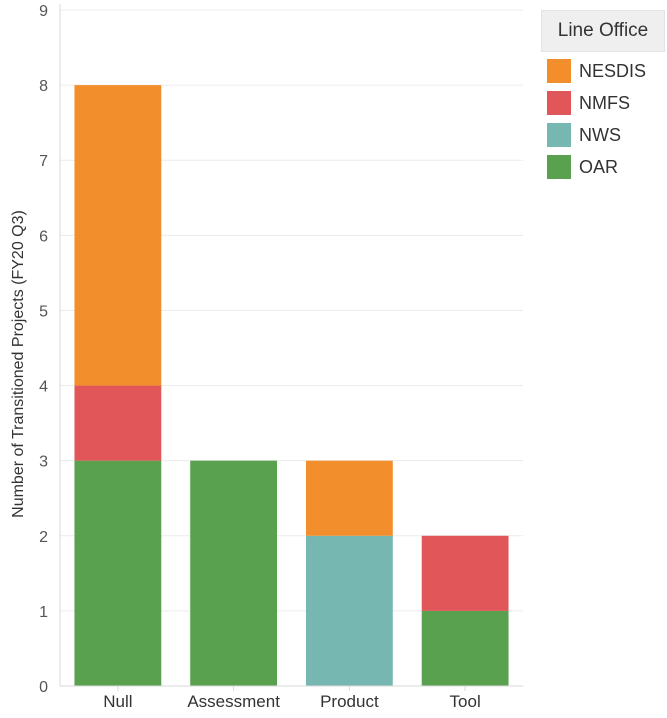 Image resolution: width=667 pixels, height=718 pixels. Describe the element at coordinates (465, 701) in the screenshot. I see `x-tick-label: Tool` at that location.